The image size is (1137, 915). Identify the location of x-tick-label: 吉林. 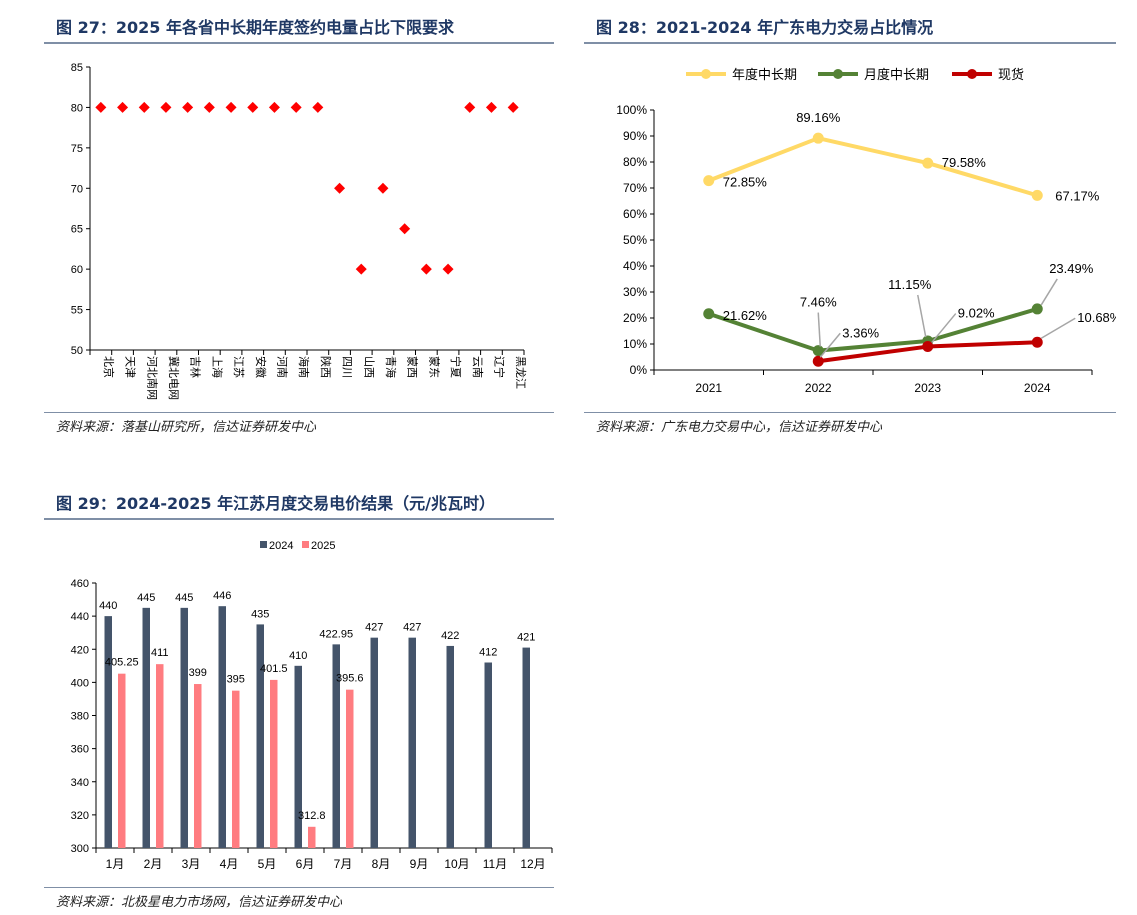
(196, 367).